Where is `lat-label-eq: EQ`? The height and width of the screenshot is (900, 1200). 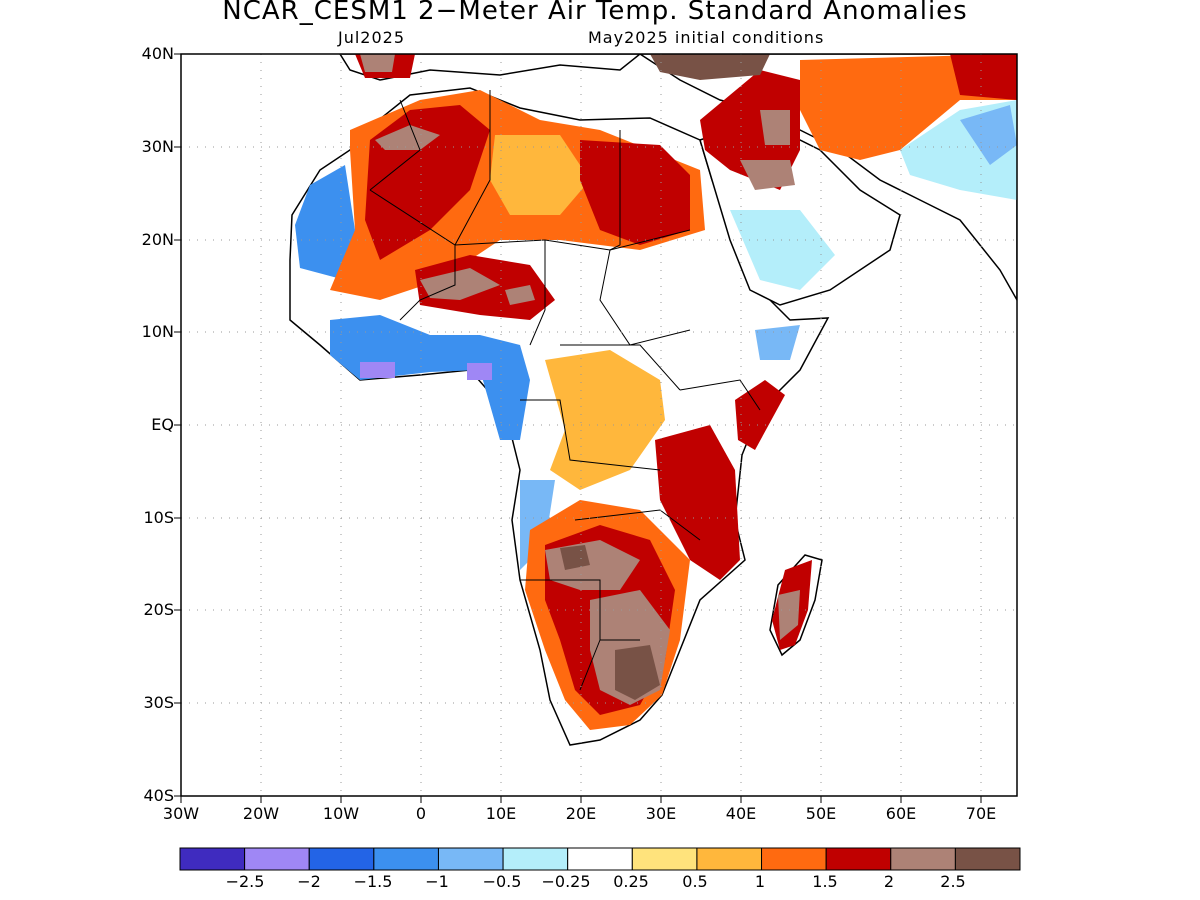 lat-label-eq: EQ is located at coordinates (162, 424).